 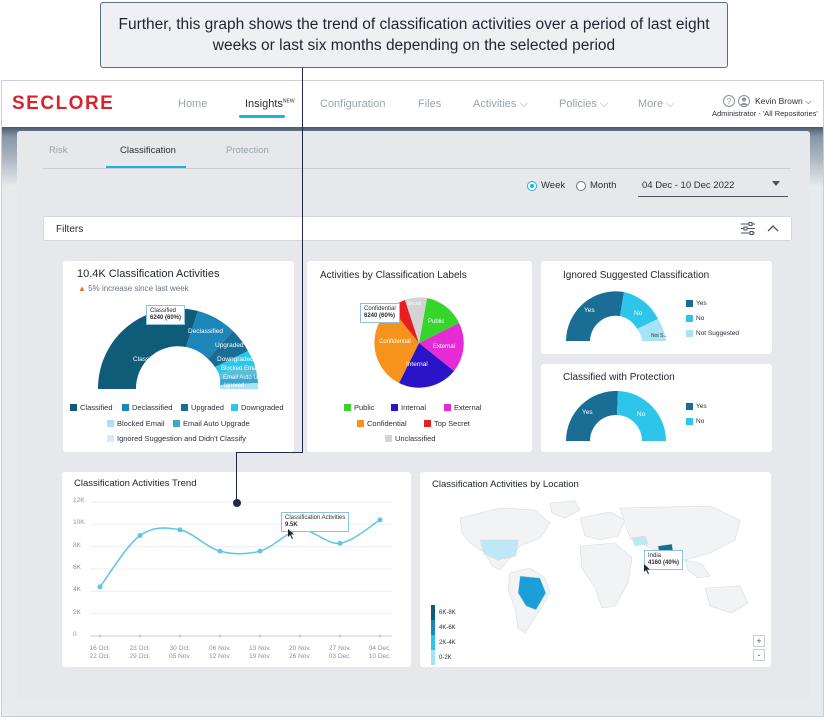 I want to click on classified-with-protection-card: Classified with Protection Yes No Yes No, so click(x=656, y=408).